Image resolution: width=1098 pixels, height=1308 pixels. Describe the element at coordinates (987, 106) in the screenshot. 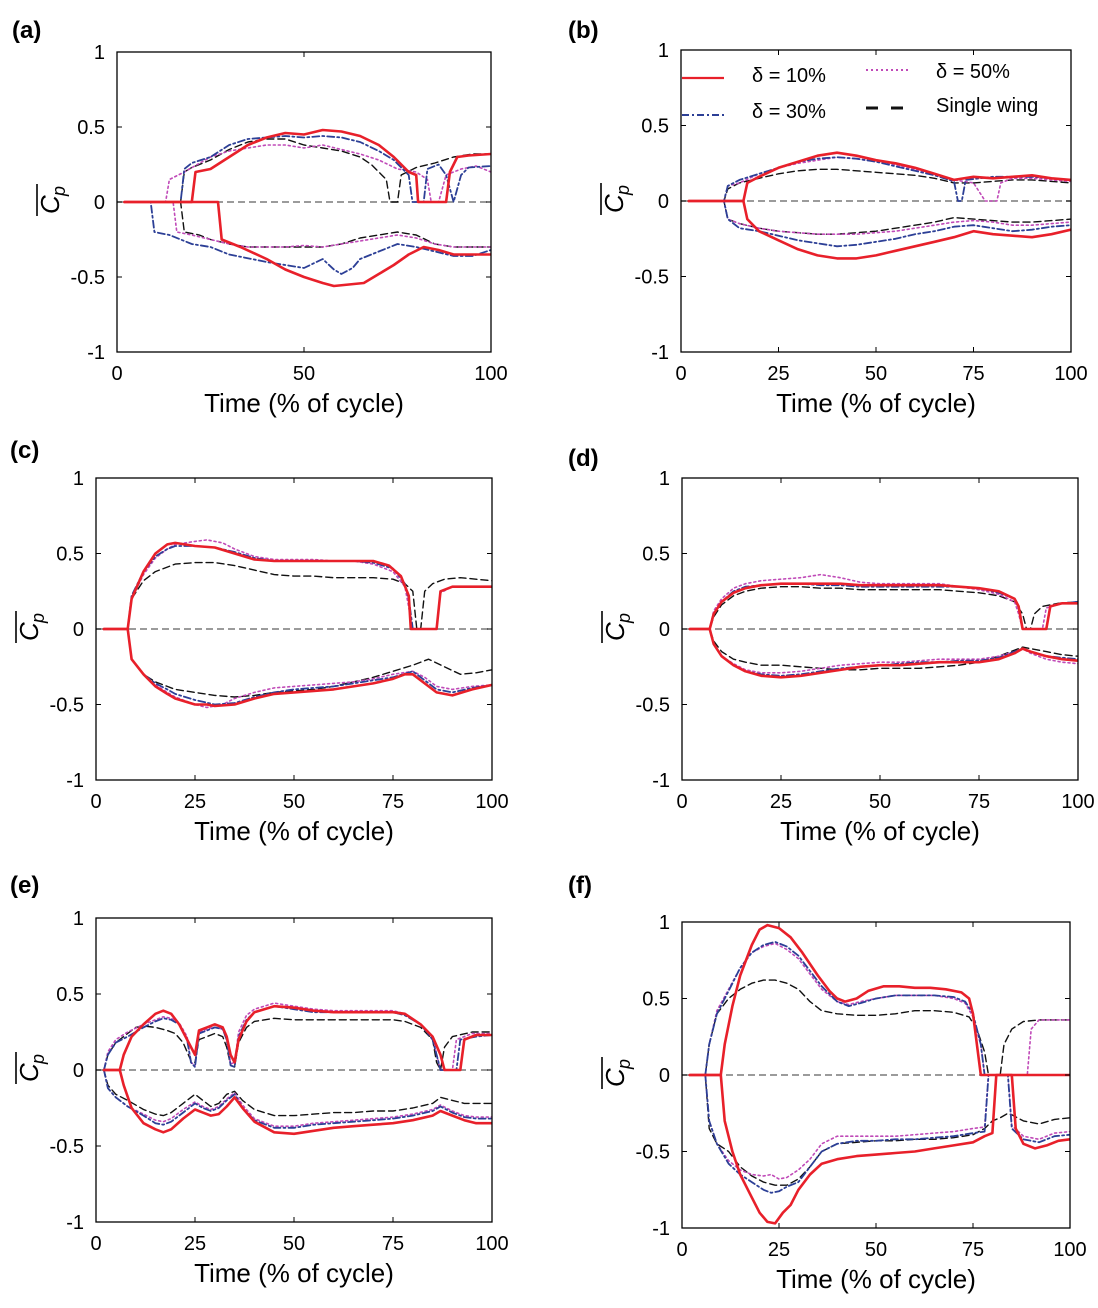

I see `legend-label: Single wing` at that location.